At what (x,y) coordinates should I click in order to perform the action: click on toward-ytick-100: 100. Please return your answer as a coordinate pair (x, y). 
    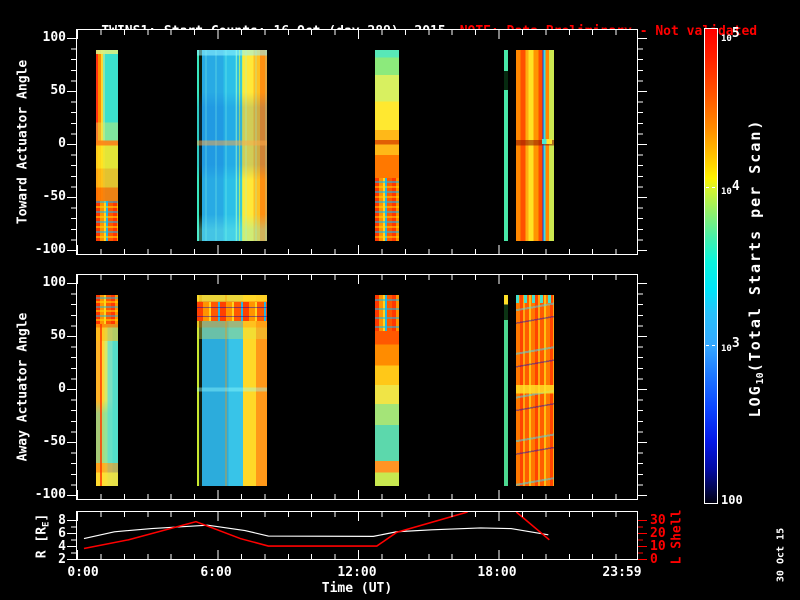
    Looking at the image, I should click on (54, 37).